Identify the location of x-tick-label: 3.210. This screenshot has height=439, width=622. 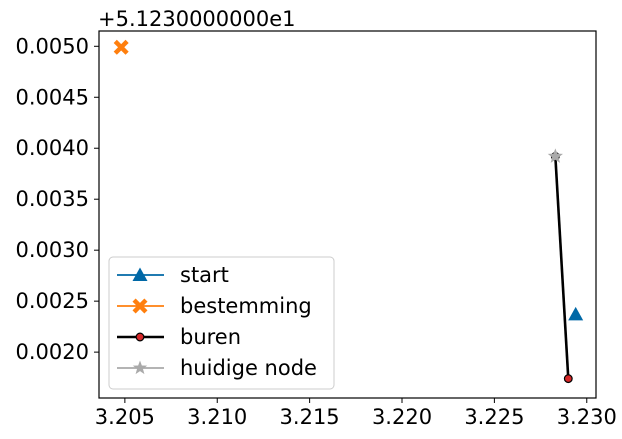
(217, 417).